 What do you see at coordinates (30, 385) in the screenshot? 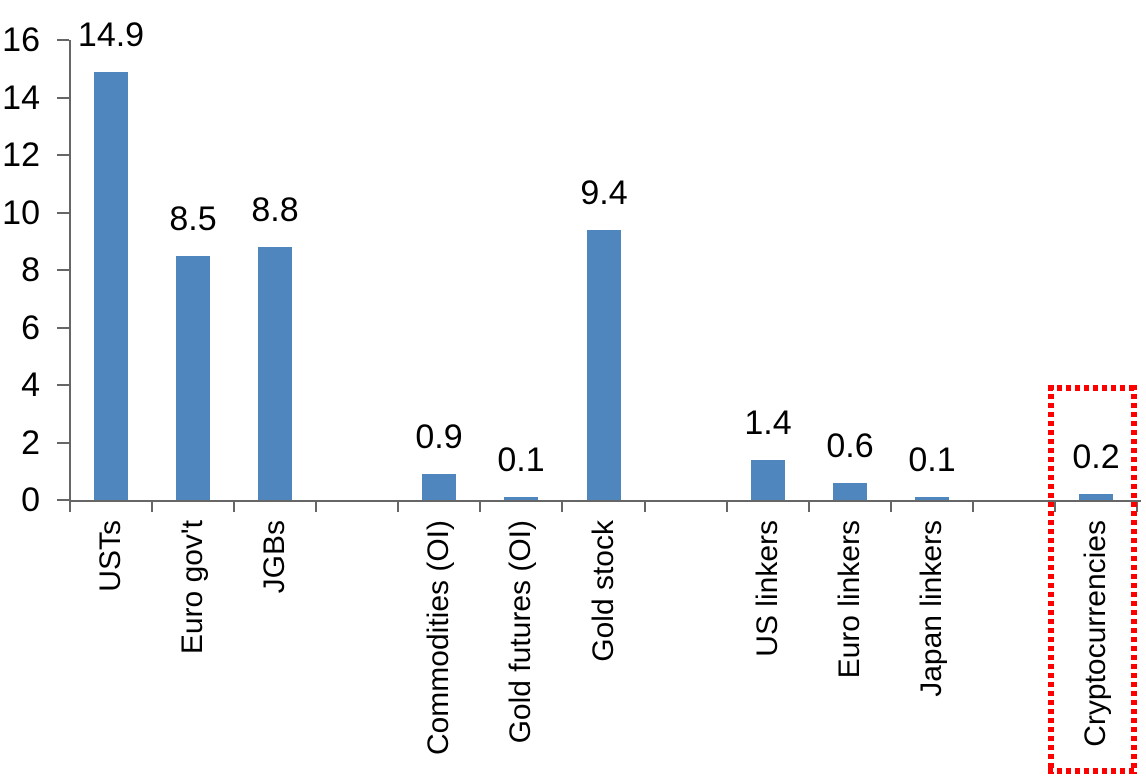
I see `y-tick-label: 4` at bounding box center [30, 385].